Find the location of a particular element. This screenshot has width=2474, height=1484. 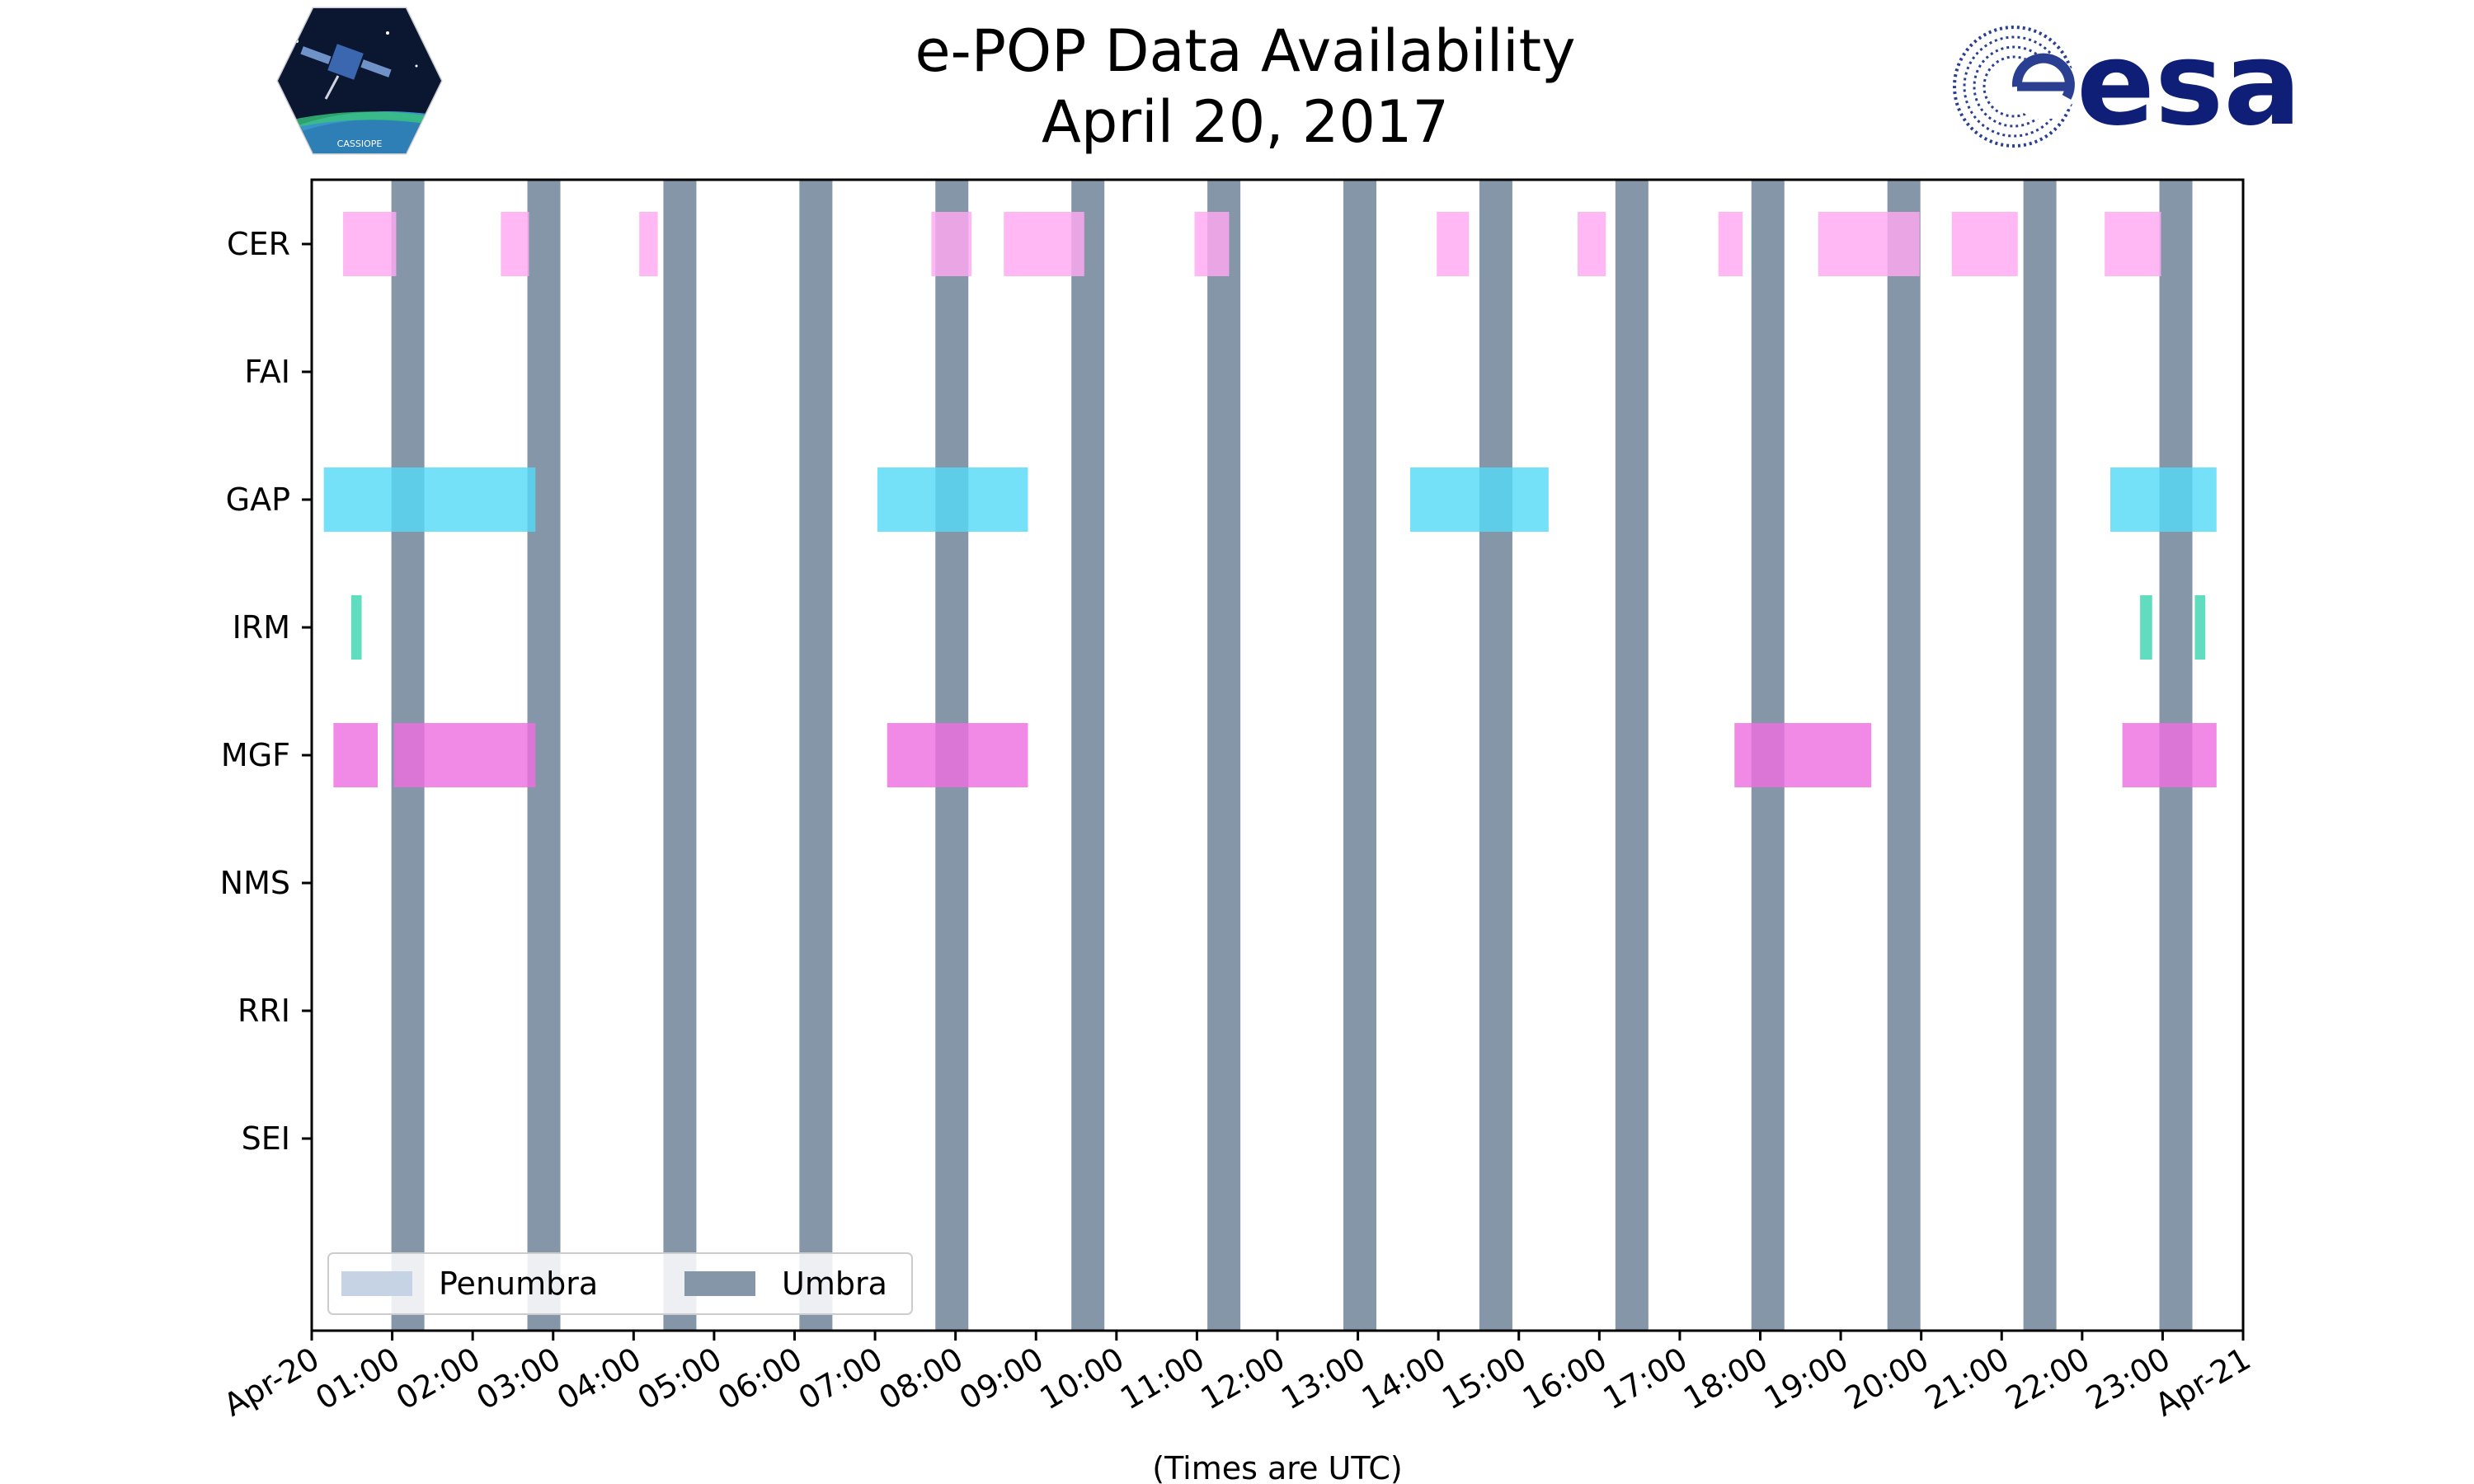

satellite-icon is located at coordinates (346, 72).